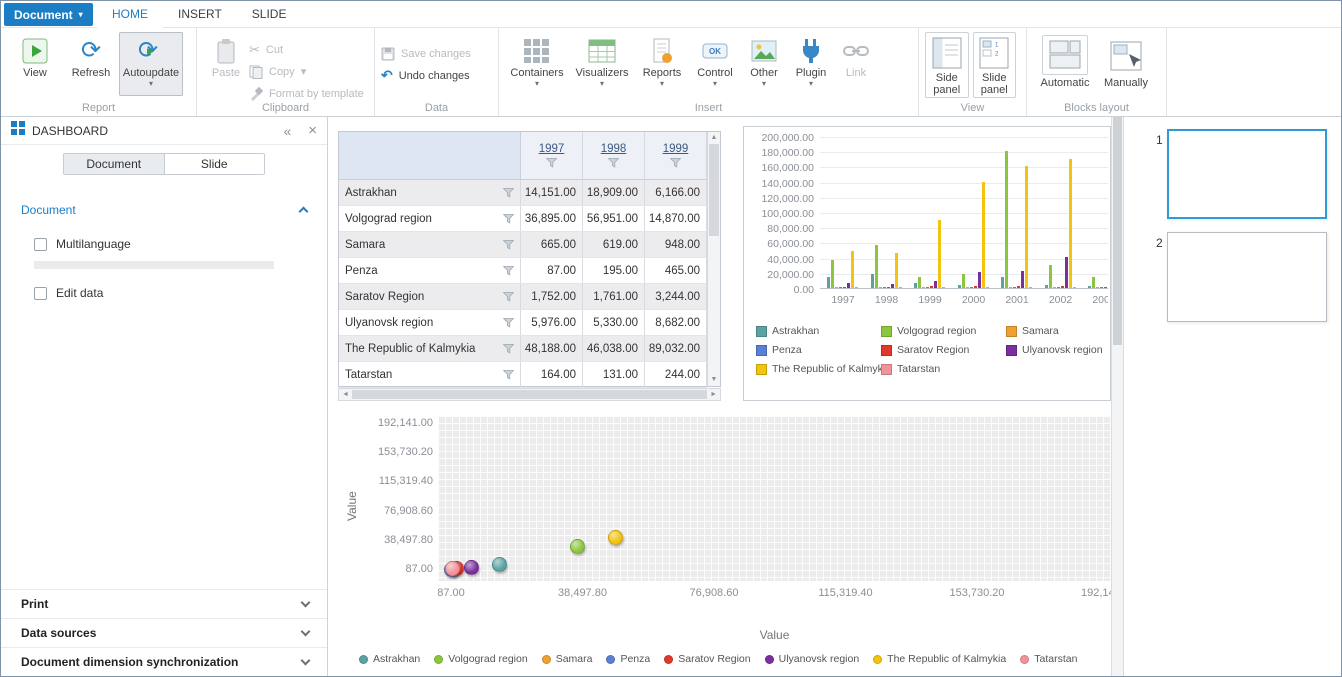 The width and height of the screenshot is (1342, 677). What do you see at coordinates (764, 64) in the screenshot?
I see `other-button: Other ▾` at bounding box center [764, 64].